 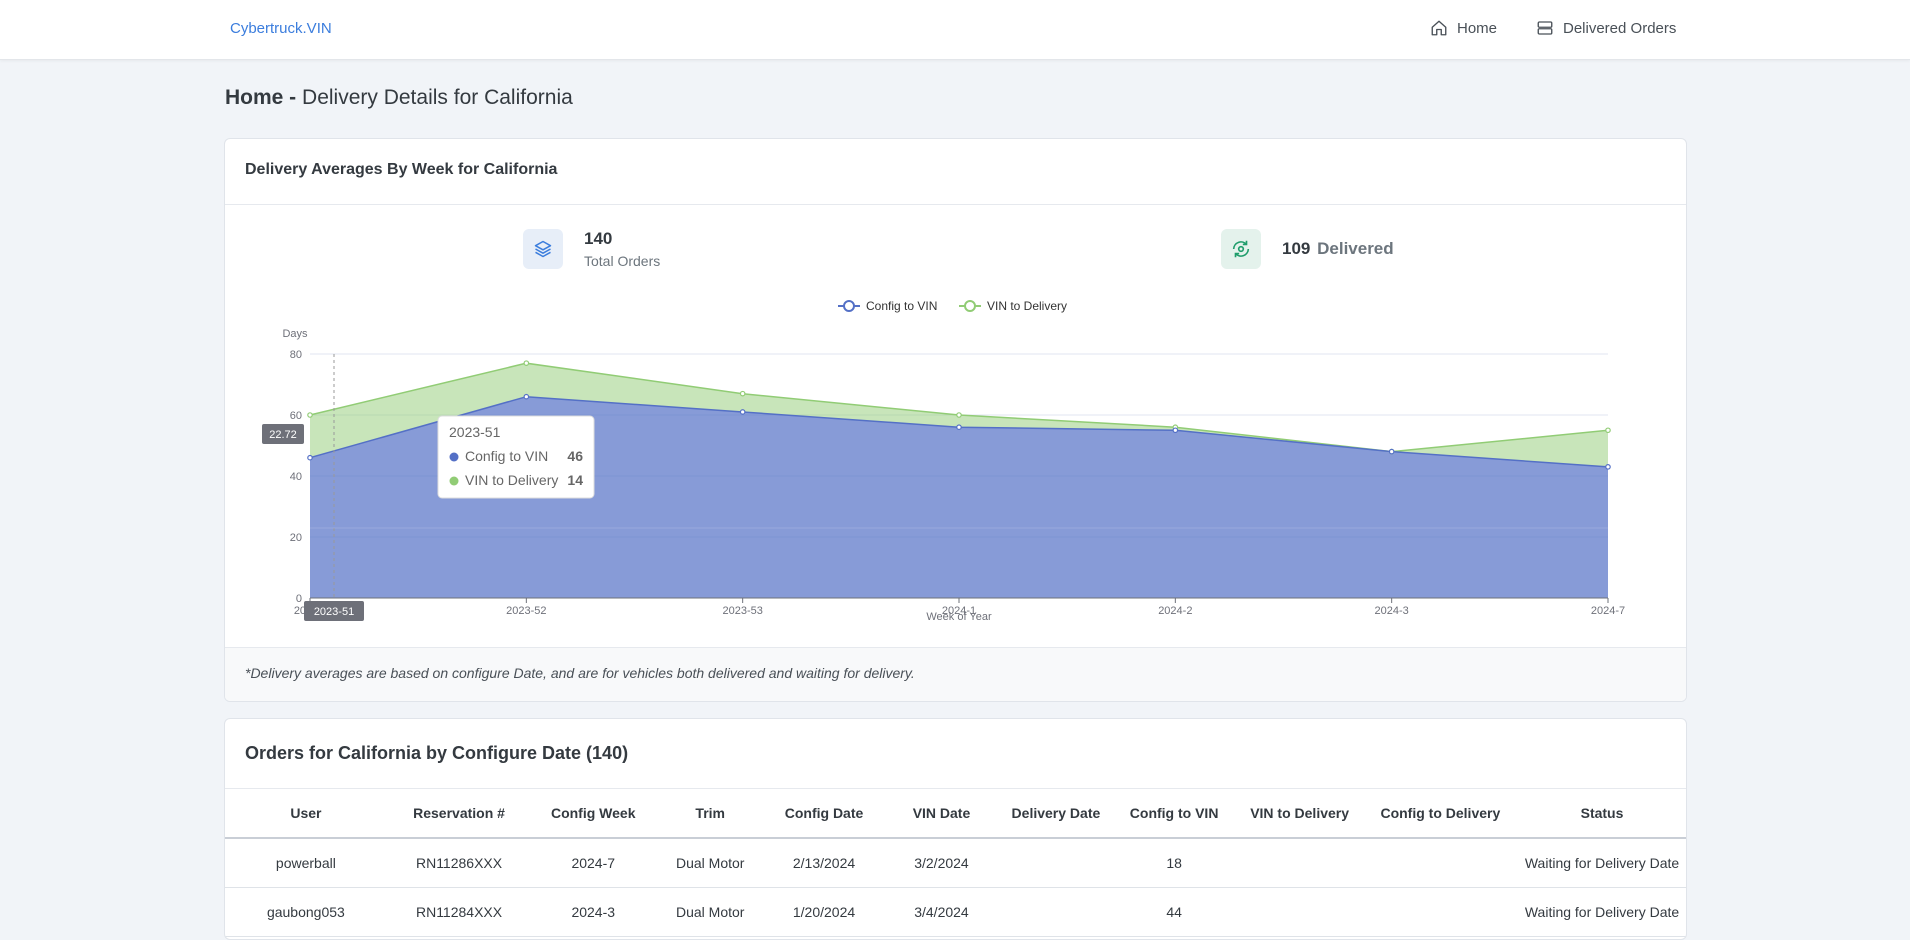 I want to click on table-cell: 3/2/2024, so click(x=941, y=863).